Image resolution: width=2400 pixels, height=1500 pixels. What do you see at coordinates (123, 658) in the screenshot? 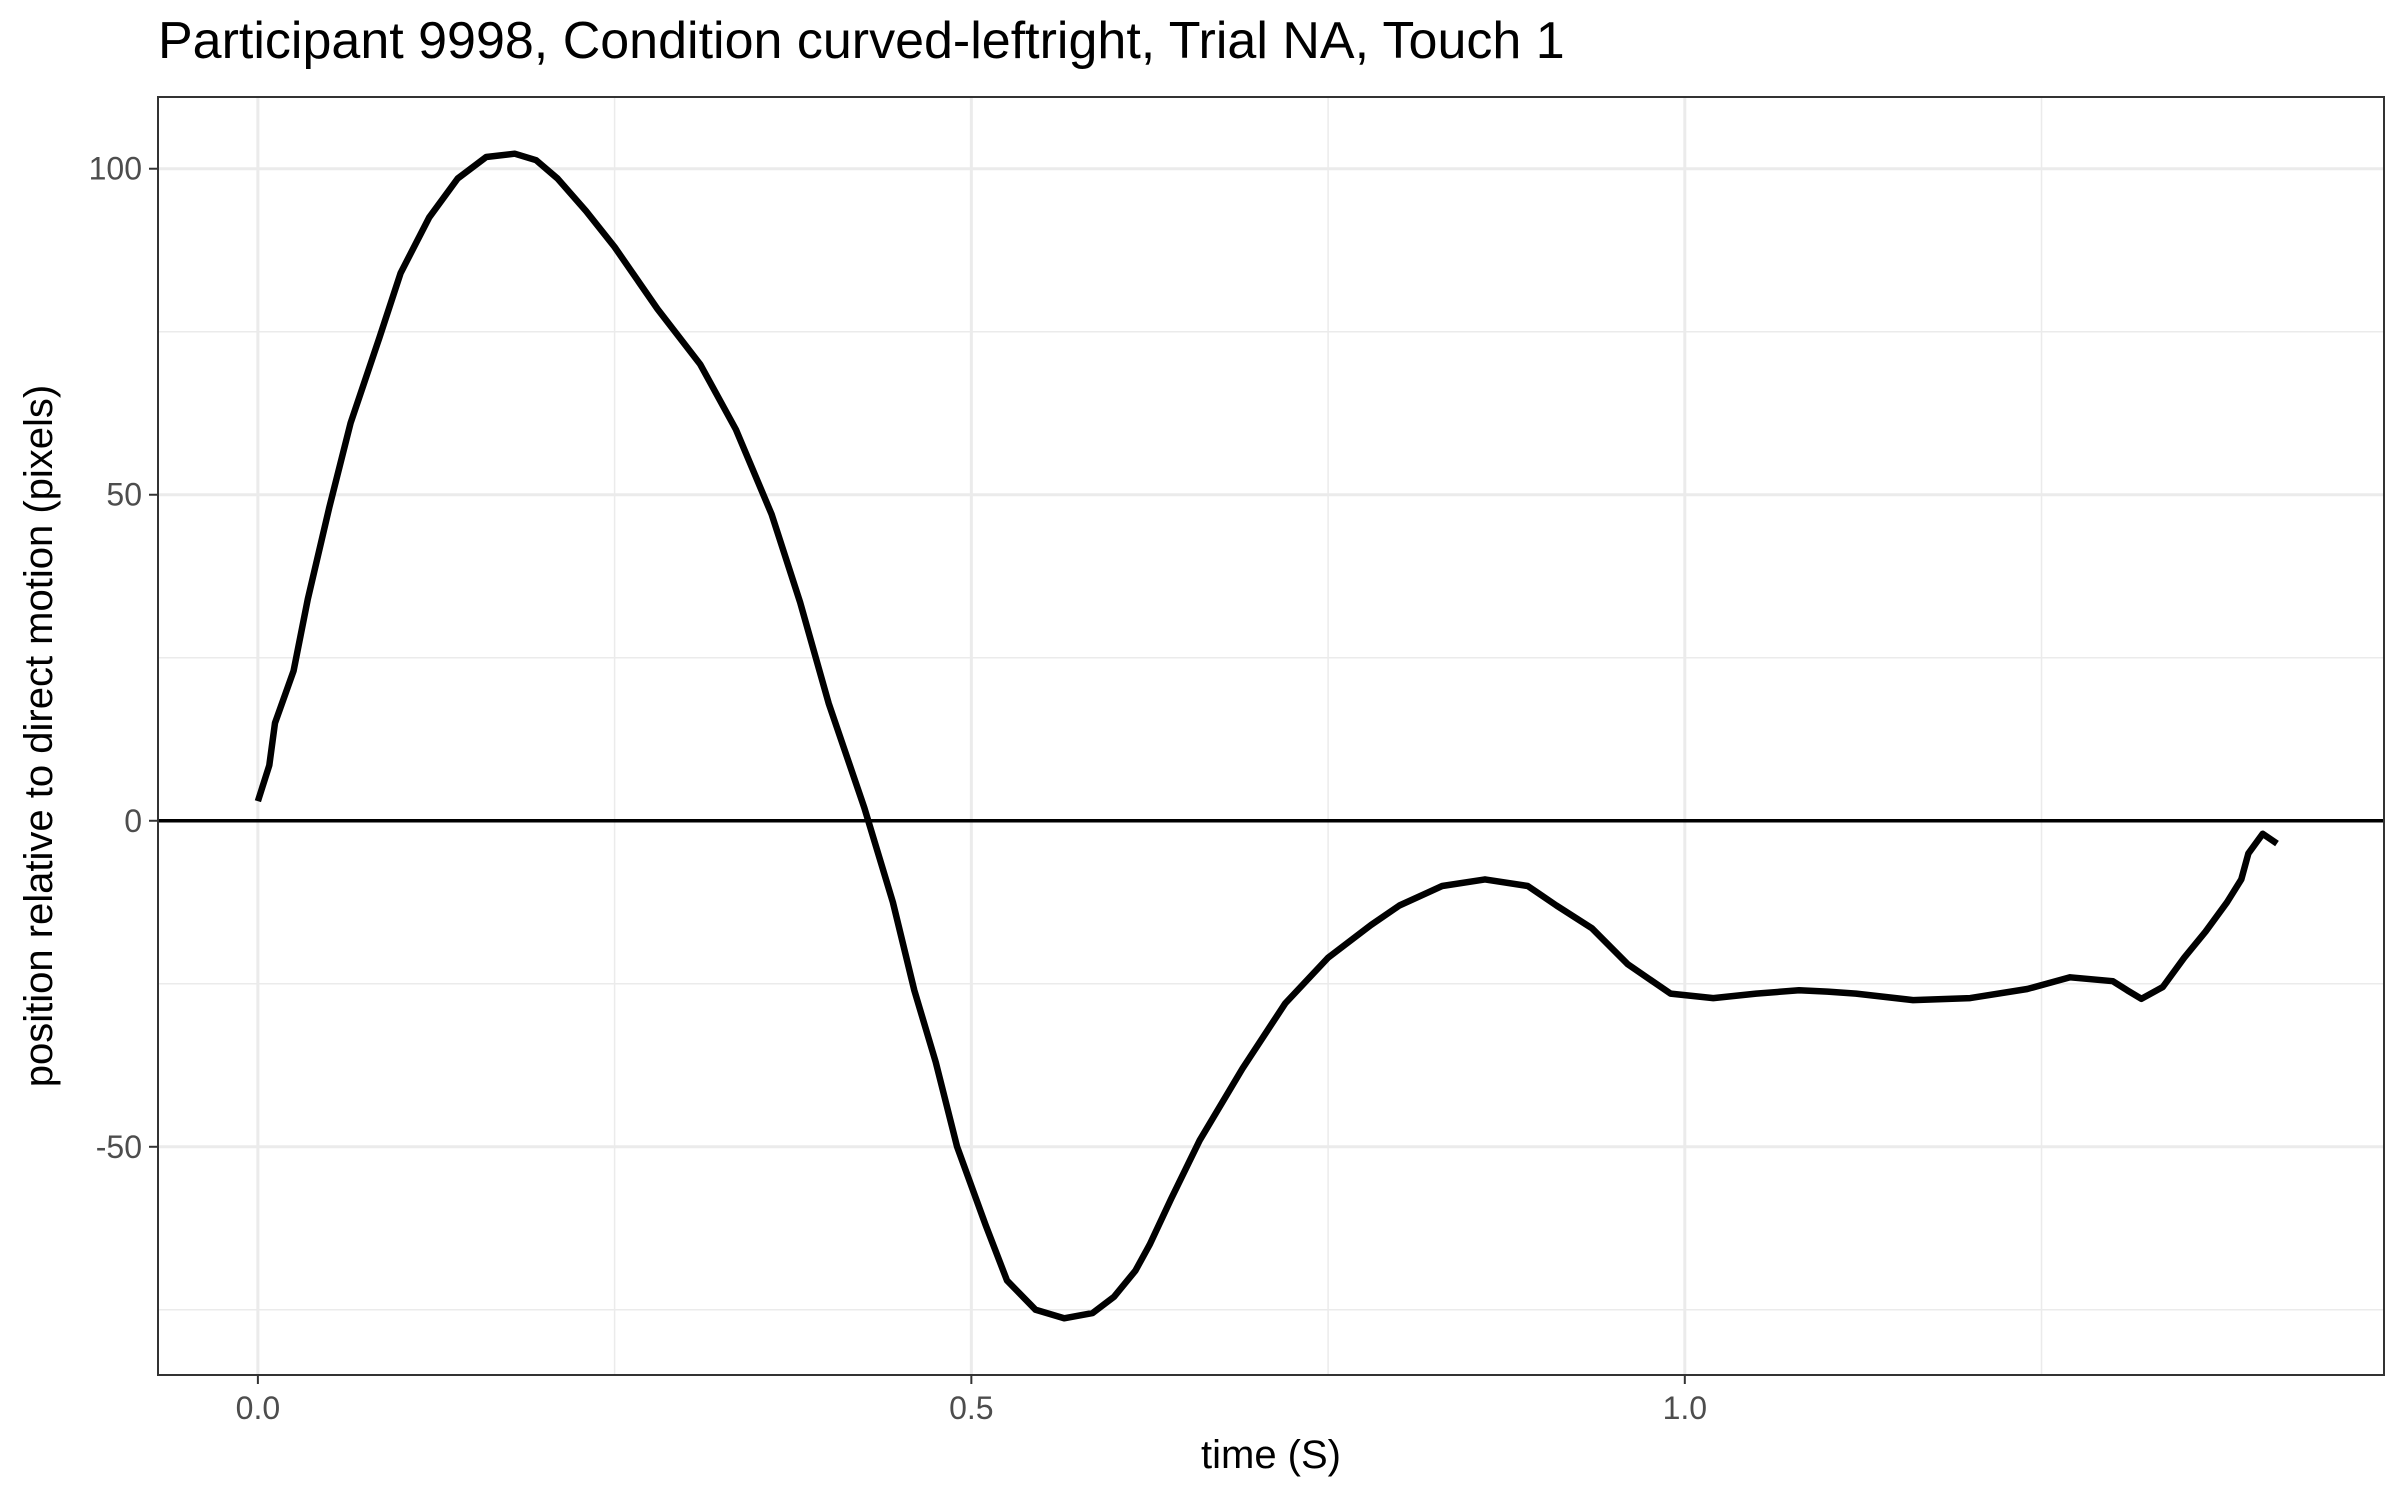
I see `y-axis: -50 0 50 100` at bounding box center [123, 658].